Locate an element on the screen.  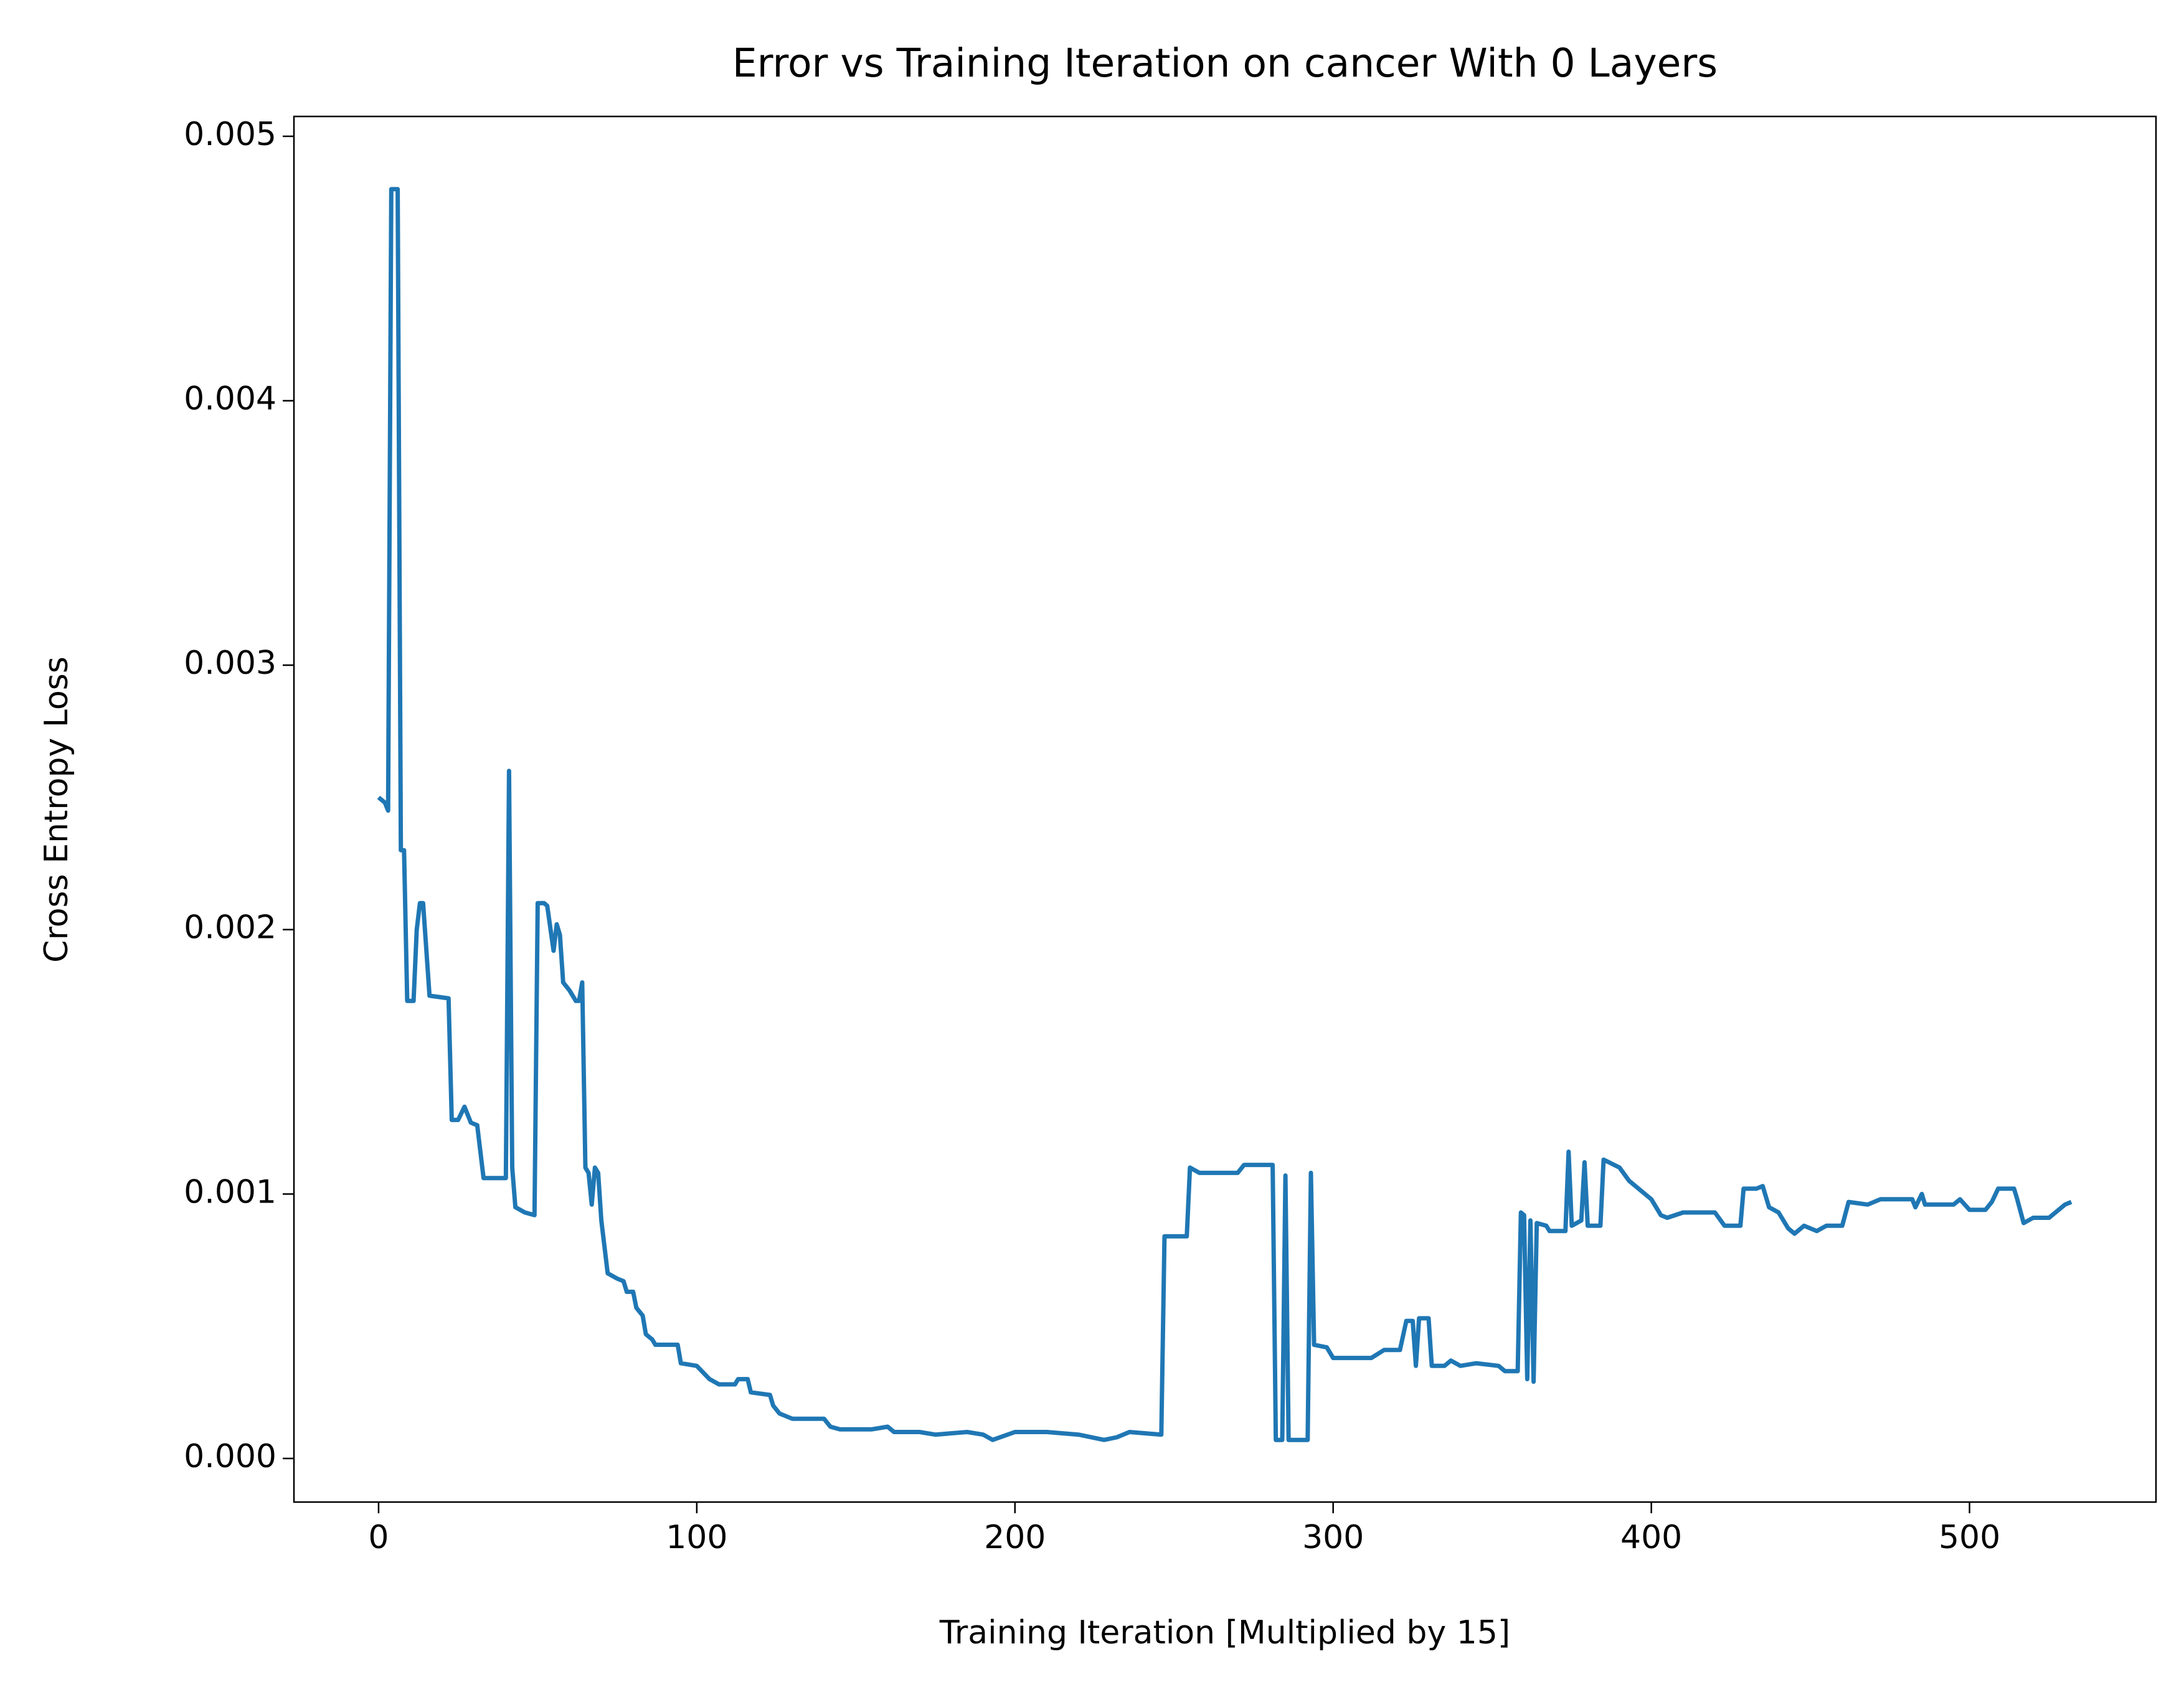
y-tick-label: 0.003 is located at coordinates (231, 663).